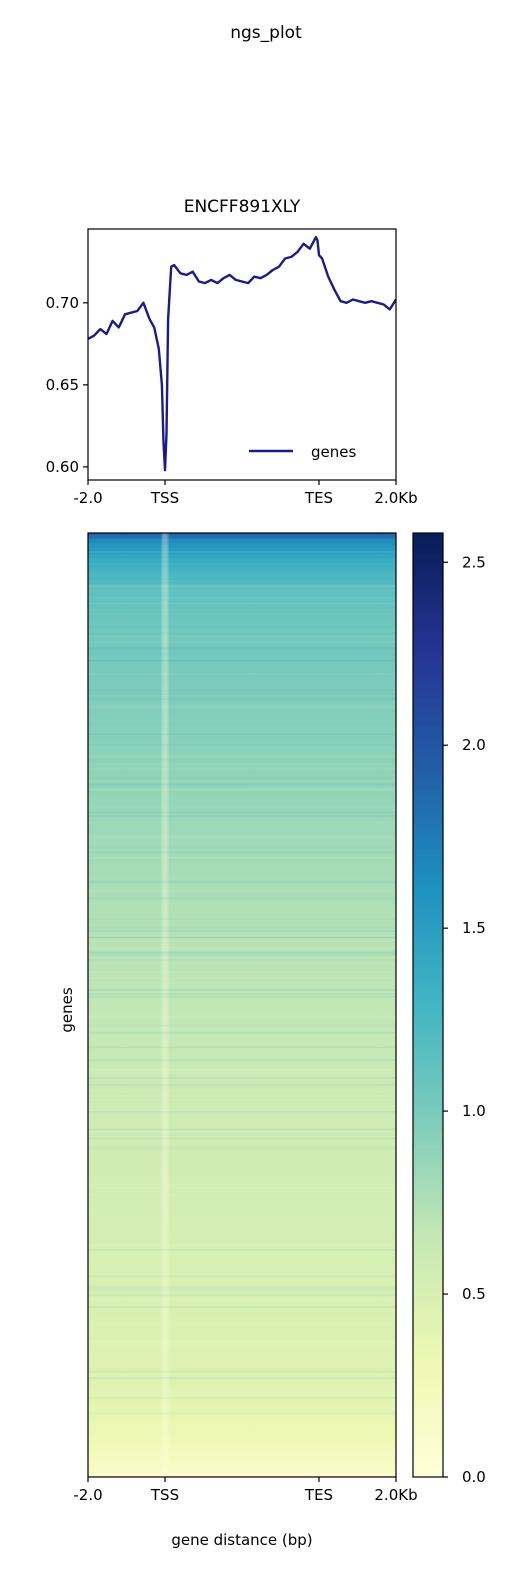 The image size is (526, 1594). What do you see at coordinates (62, 385) in the screenshot?
I see `profile-y-tick-label: 0.65` at bounding box center [62, 385].